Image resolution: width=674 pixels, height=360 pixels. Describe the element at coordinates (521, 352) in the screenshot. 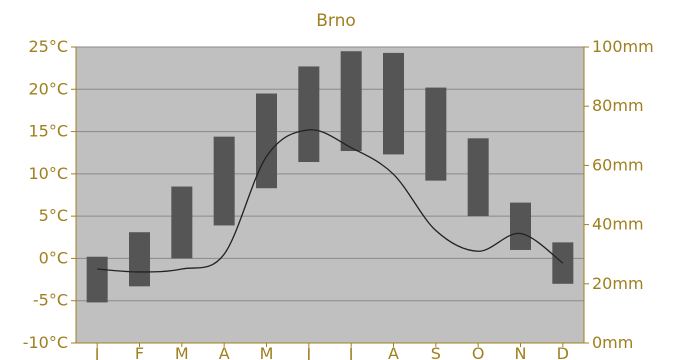

I see `month-label: N` at that location.